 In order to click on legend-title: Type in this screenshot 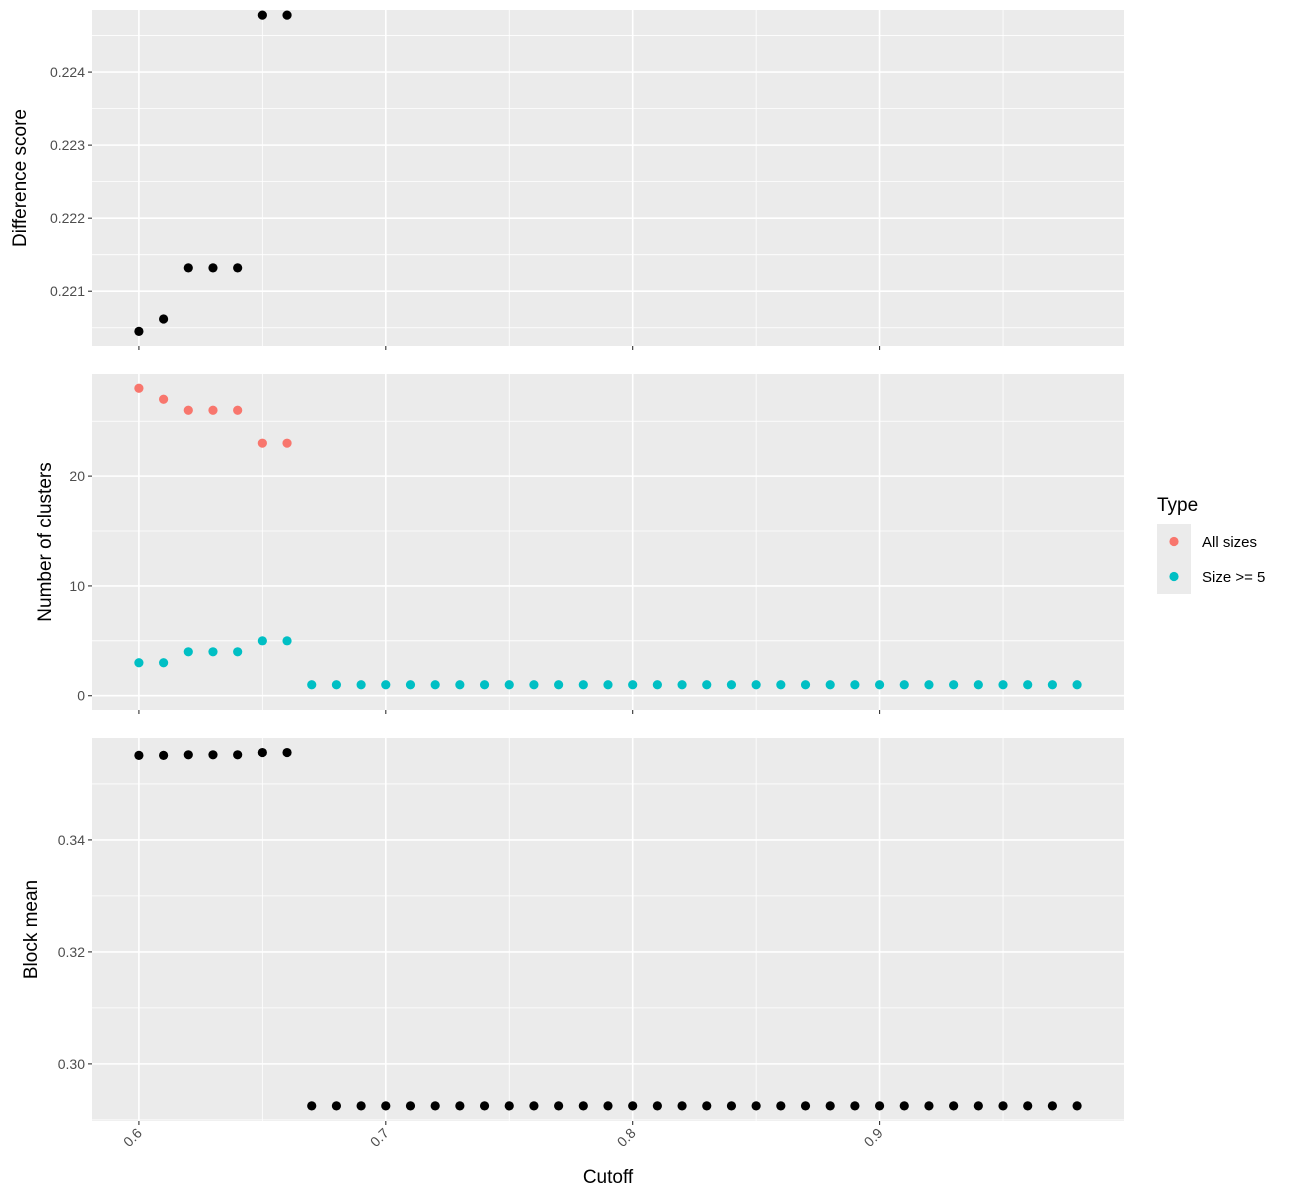, I will do `click(1177, 505)`.